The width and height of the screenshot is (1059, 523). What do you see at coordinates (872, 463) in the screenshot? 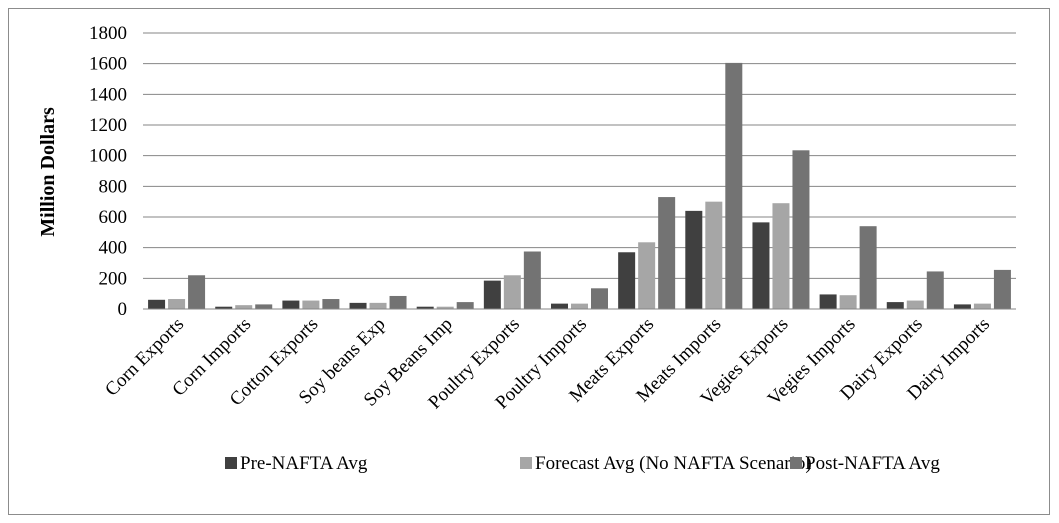
I see `legend-label: Post-NAFTA Avg` at bounding box center [872, 463].